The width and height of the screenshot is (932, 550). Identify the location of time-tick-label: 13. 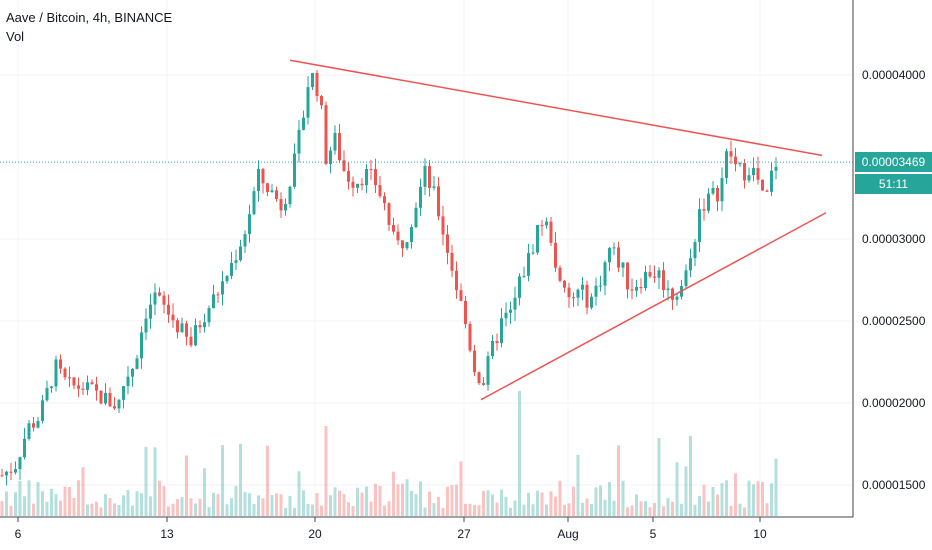
(167, 534).